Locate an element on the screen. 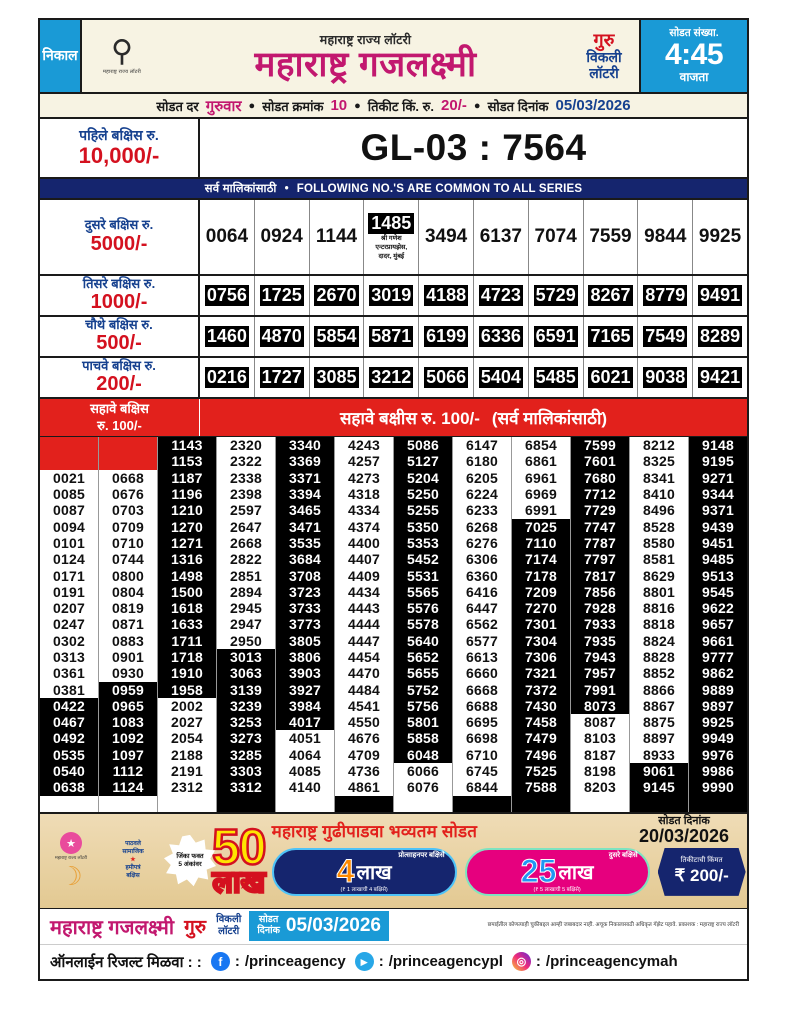  grid-number: 7935 is located at coordinates (600, 640).